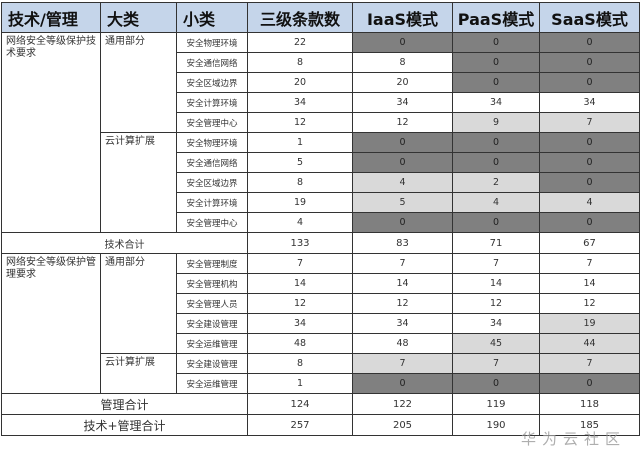 Image resolution: width=640 pixels, height=461 pixels. What do you see at coordinates (51, 17) in the screenshot?
I see `column-header: 技术/管理` at bounding box center [51, 17].